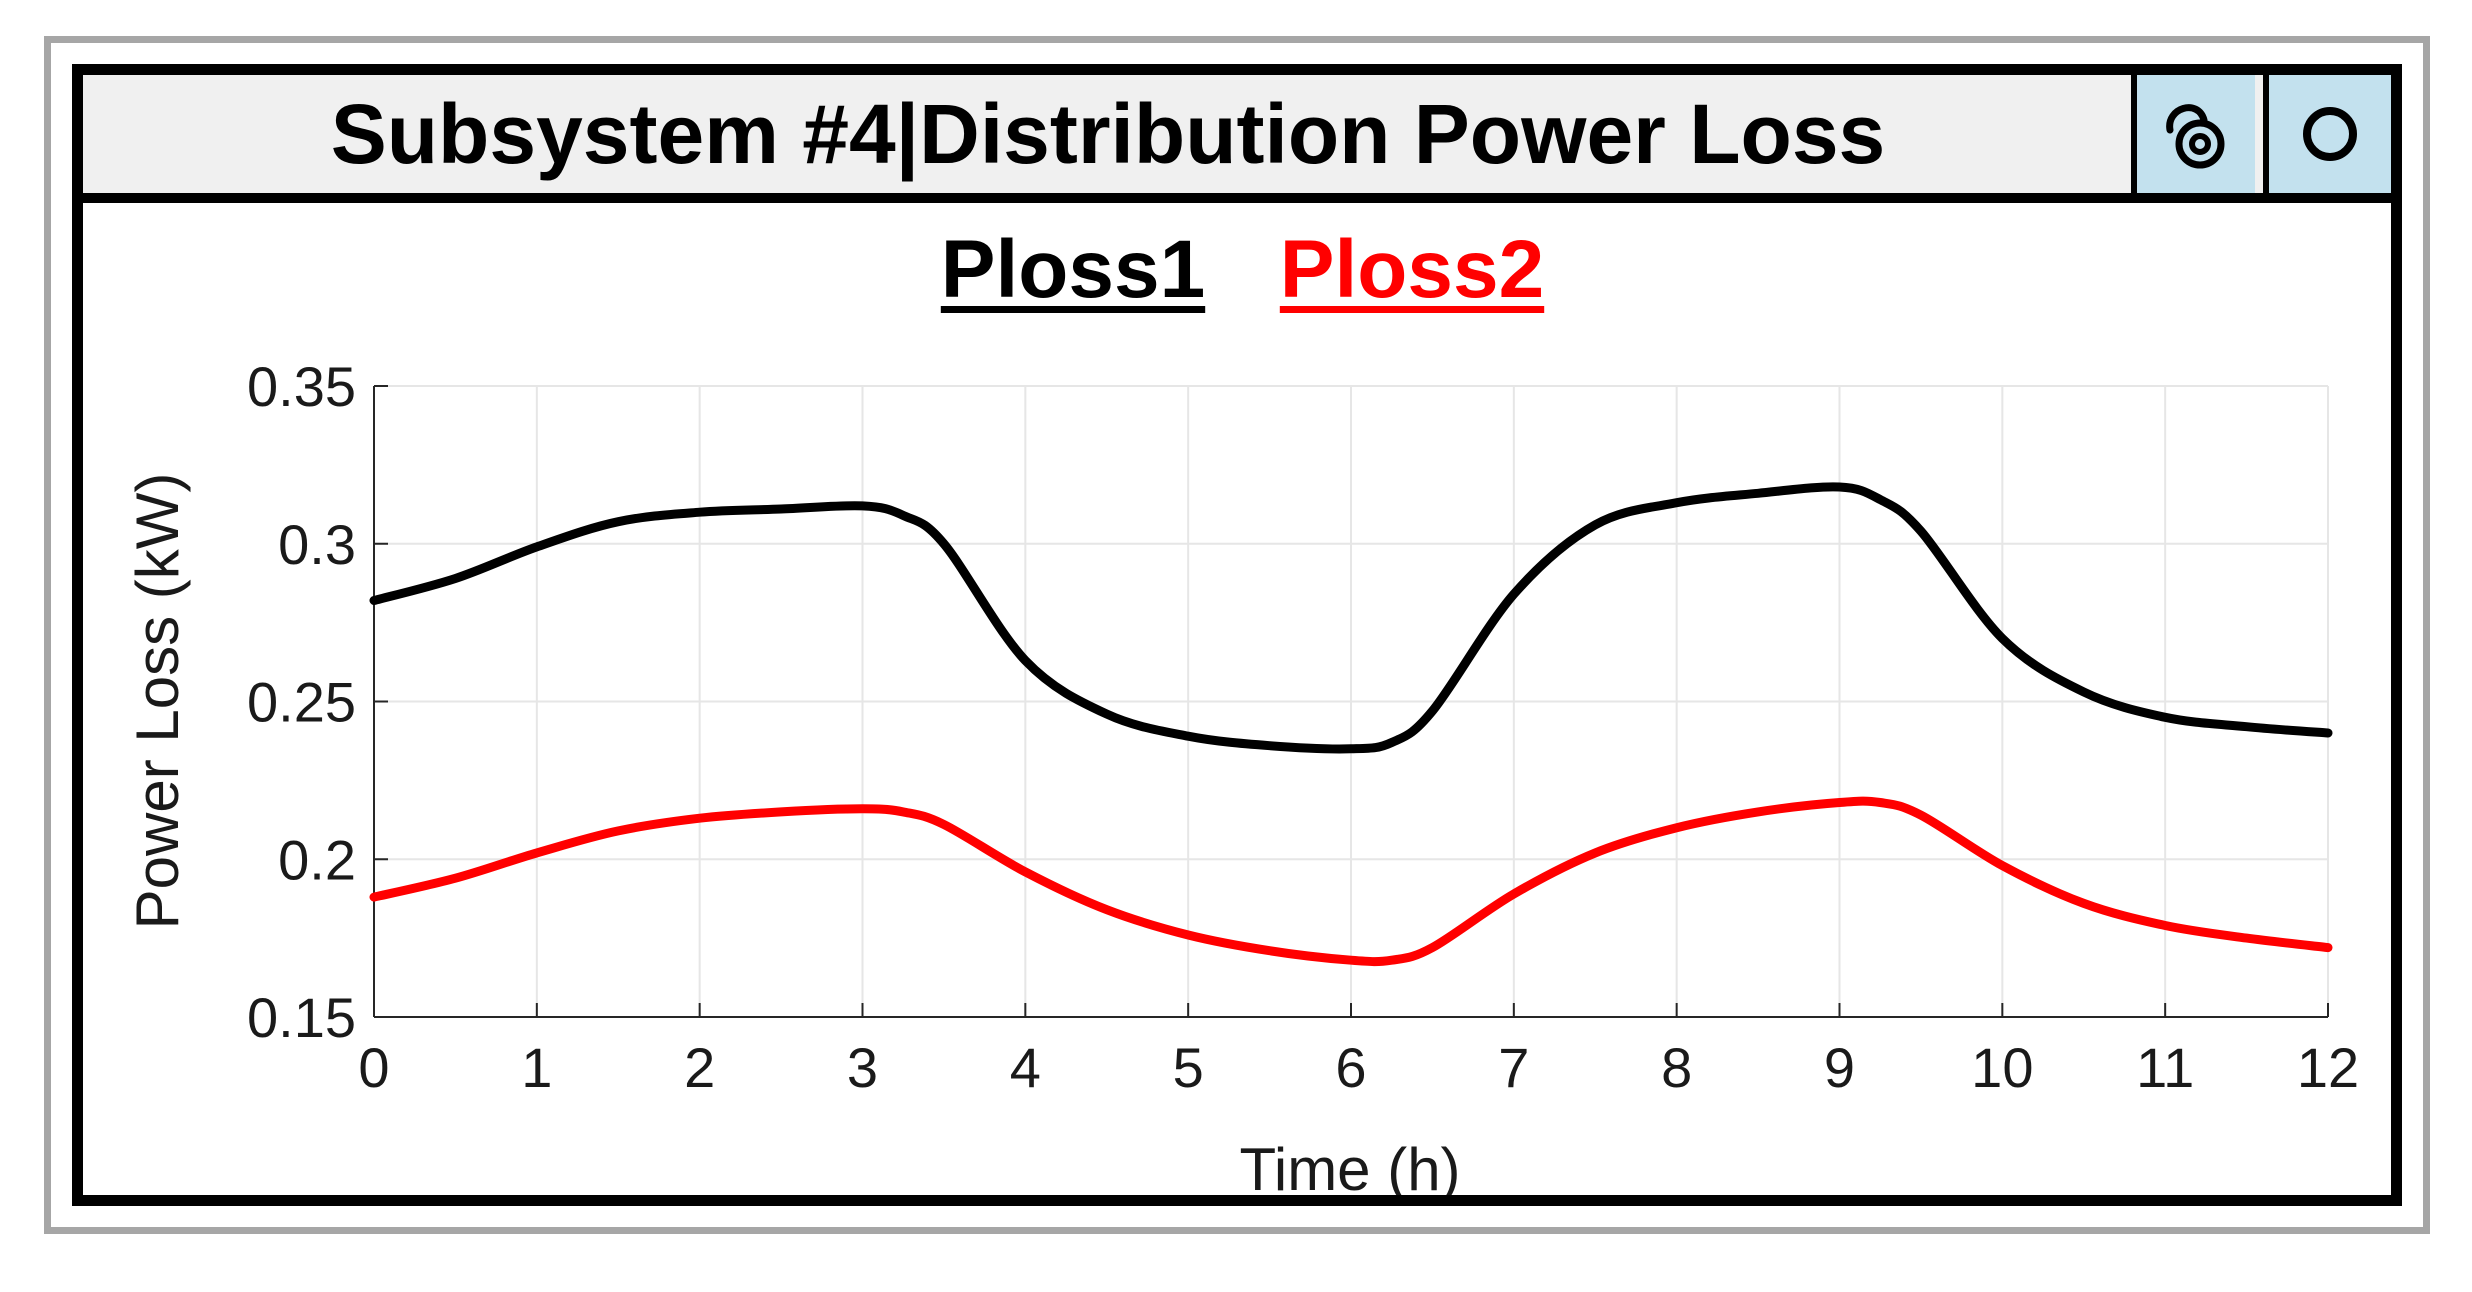 The width and height of the screenshot is (2472, 1292). I want to click on y-tick-label: 0.25, so click(301, 702).